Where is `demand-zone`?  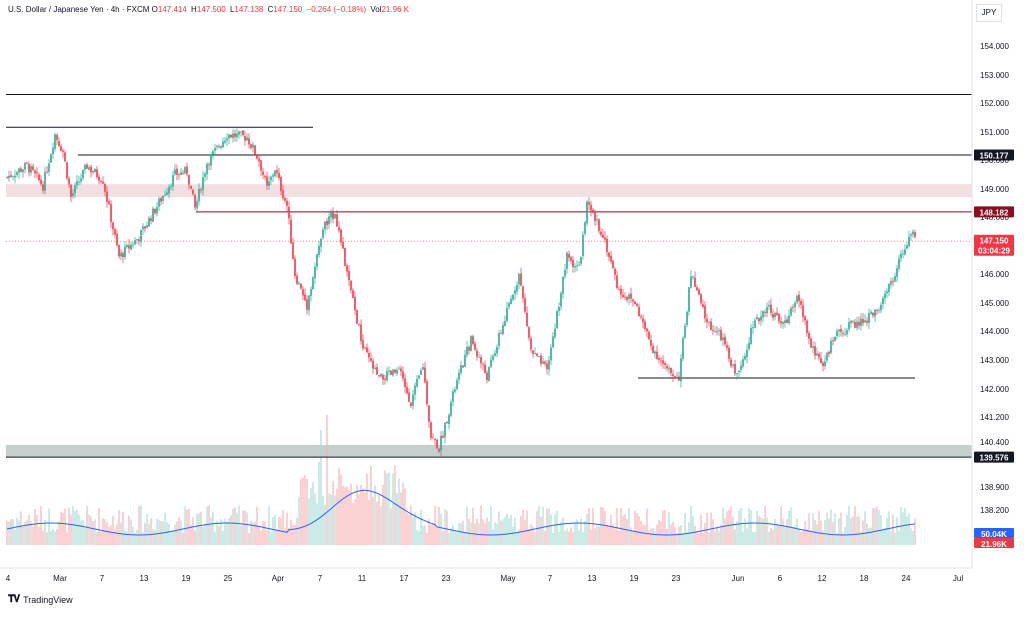 demand-zone is located at coordinates (489, 451).